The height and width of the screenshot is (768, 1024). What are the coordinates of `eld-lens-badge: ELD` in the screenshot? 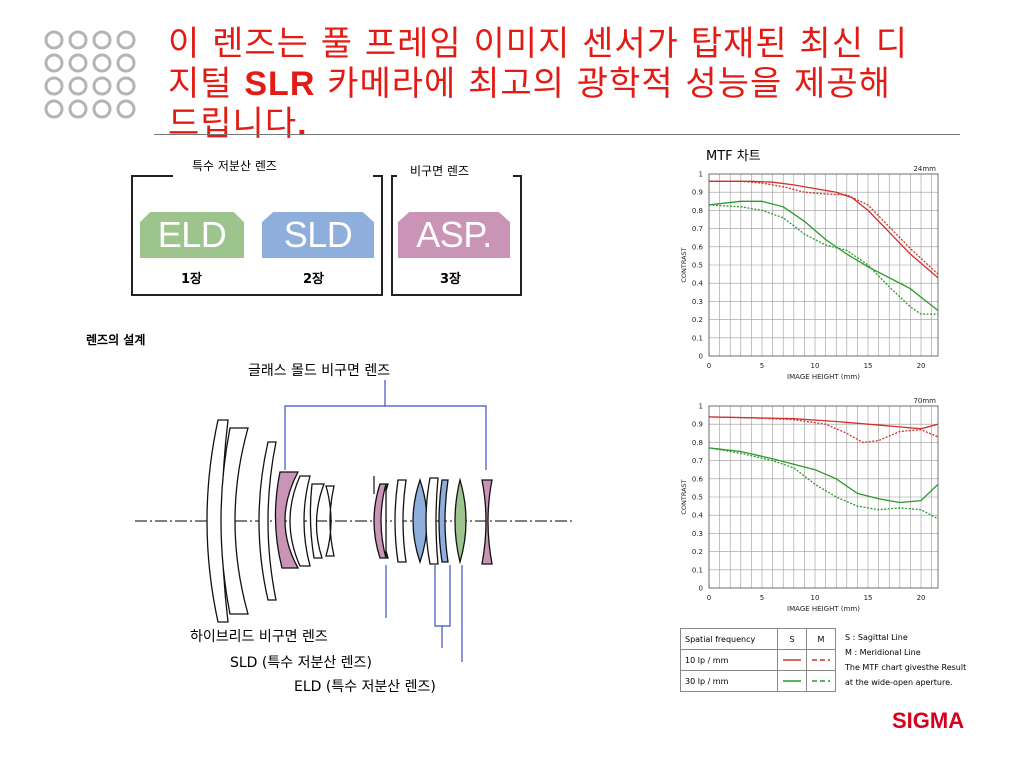 It's located at (192, 235).